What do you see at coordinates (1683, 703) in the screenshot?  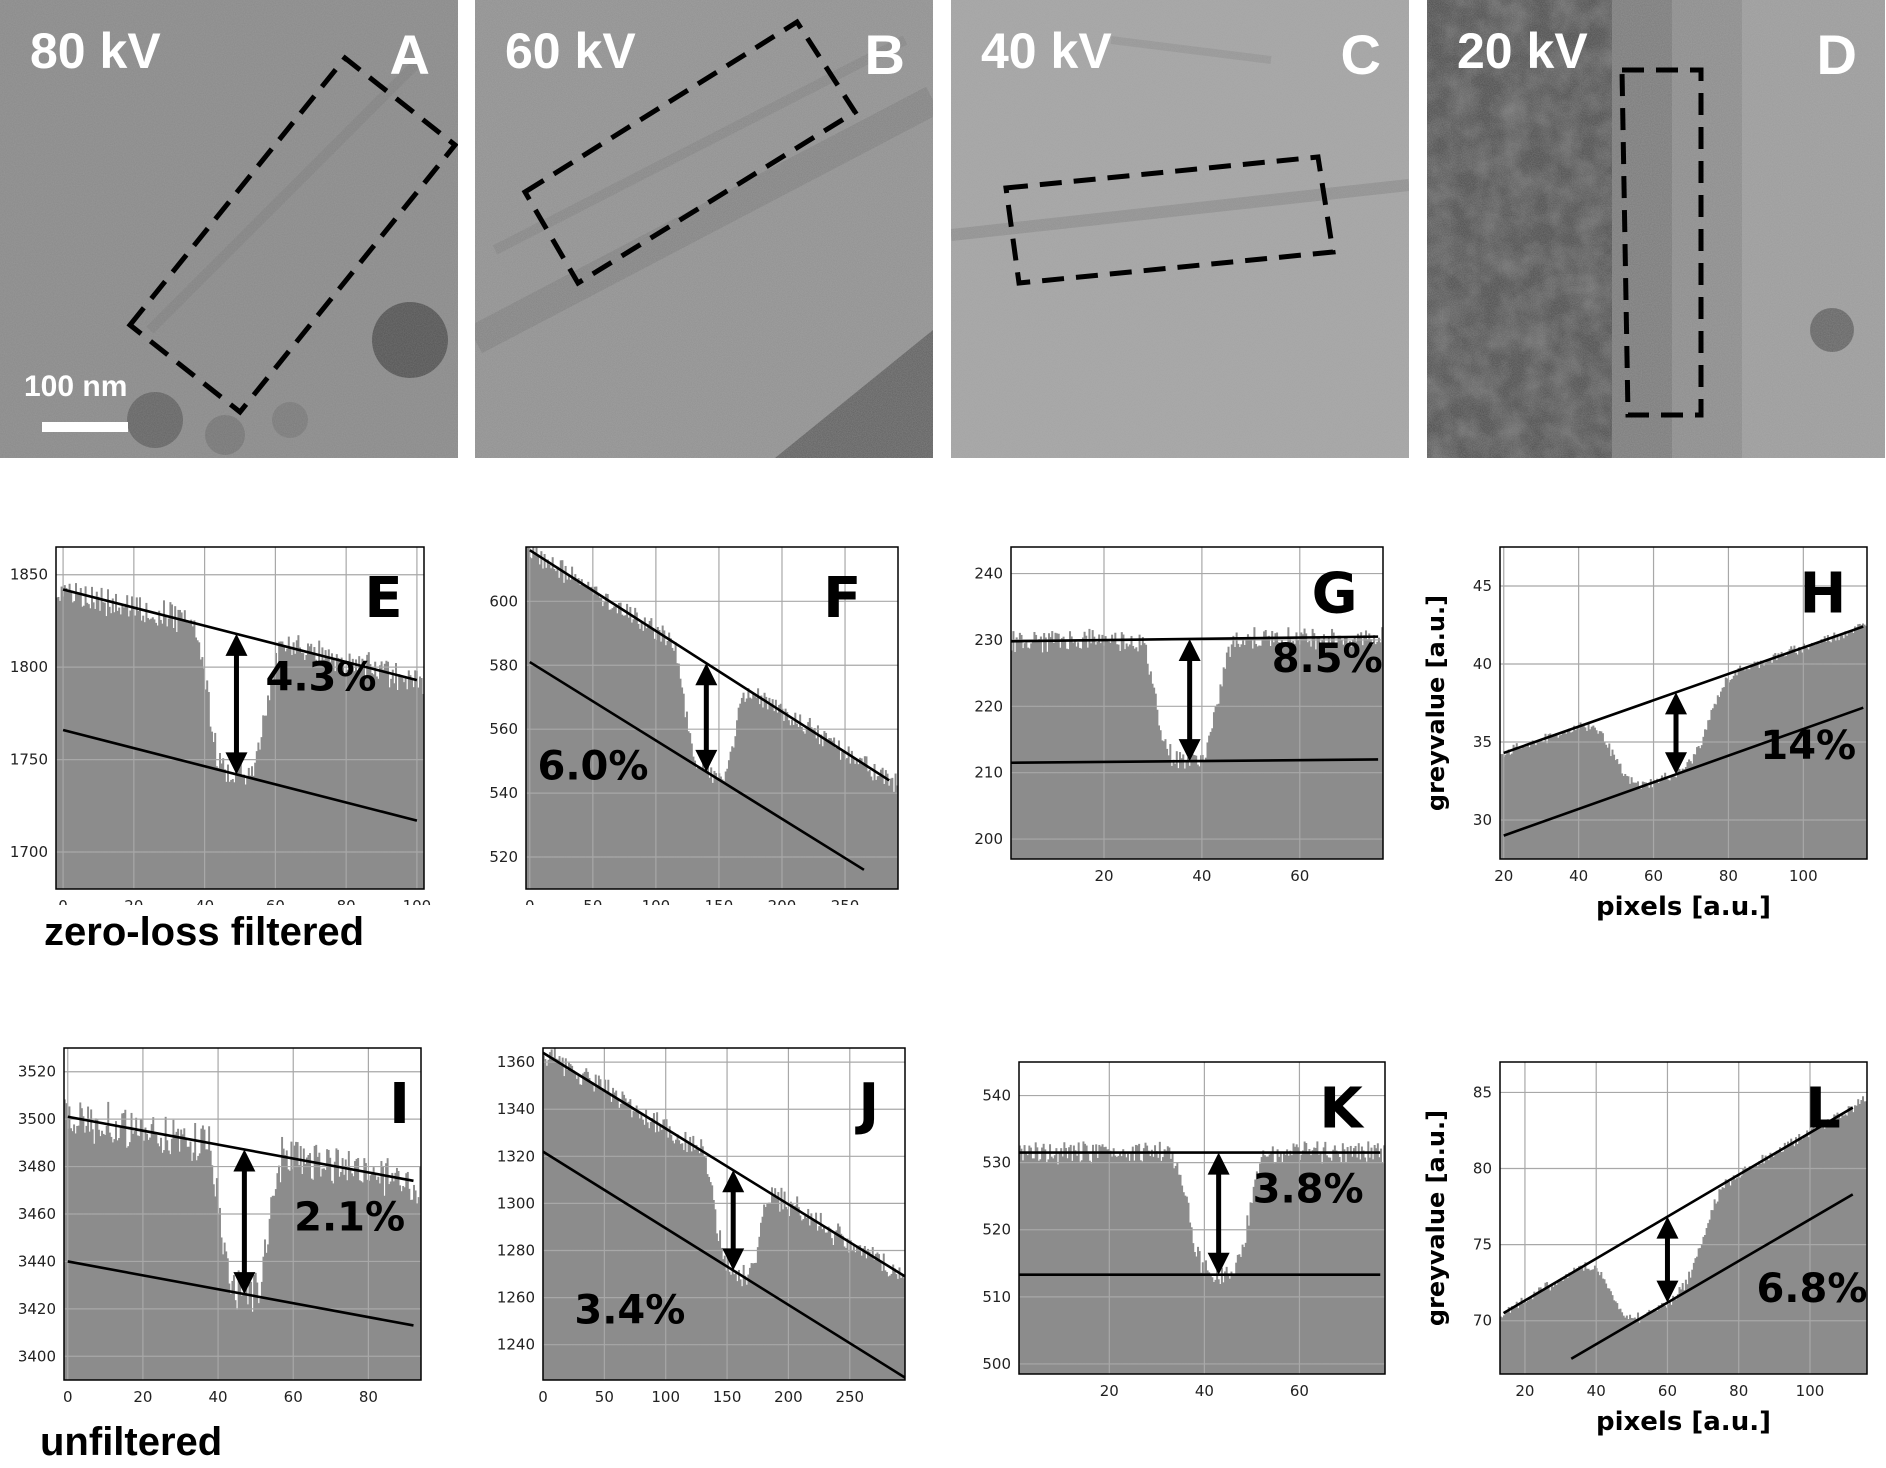 I see `grid` at bounding box center [1683, 703].